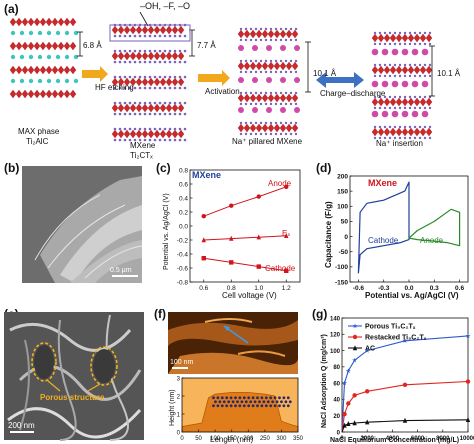 Image resolution: width=474 pixels, height=444 pixels. I want to click on x-tick-label: 0.6, so click(459, 288).